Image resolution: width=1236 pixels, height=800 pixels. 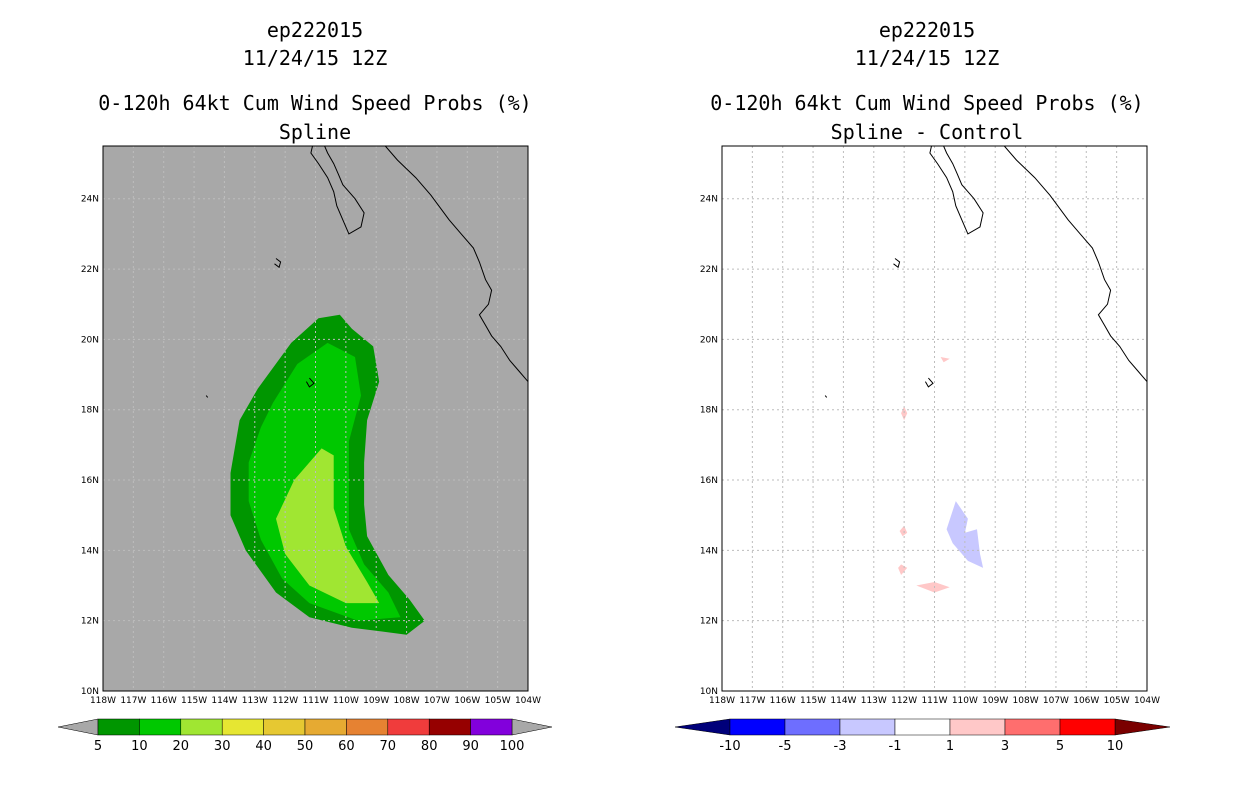 I want to click on x-tick-label: 109W, so click(x=995, y=701).